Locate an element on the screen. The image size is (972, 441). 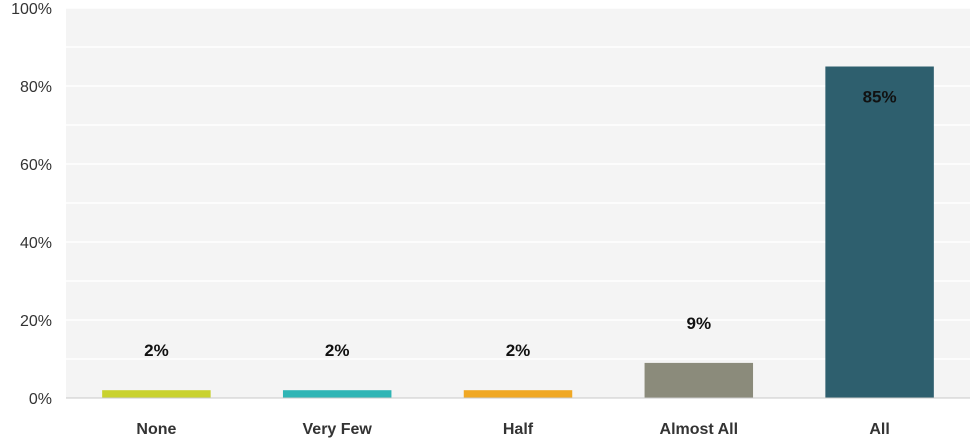
data-label: 9% is located at coordinates (699, 323).